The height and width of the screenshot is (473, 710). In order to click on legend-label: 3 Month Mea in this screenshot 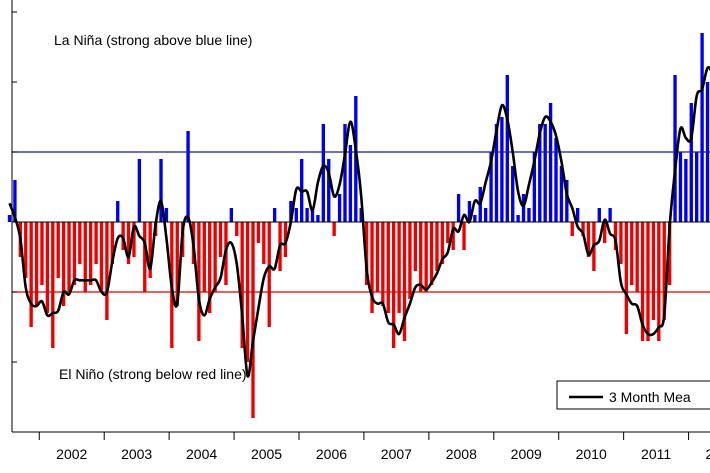, I will do `click(650, 397)`.